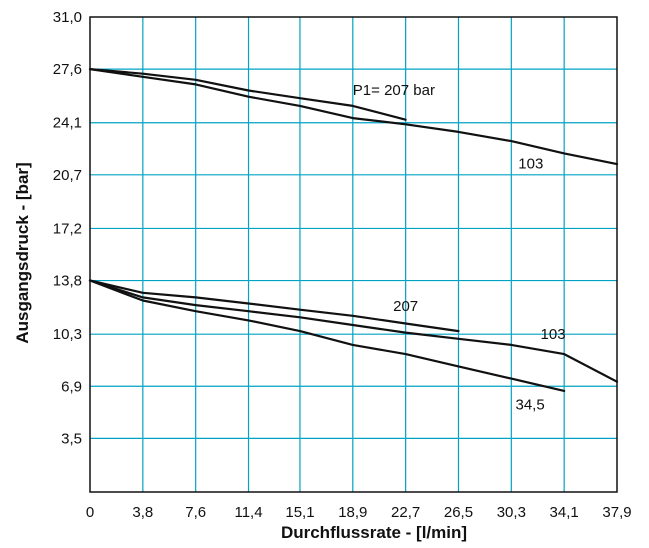 The width and height of the screenshot is (649, 548). I want to click on x-tick-label: 30,3, so click(511, 512).